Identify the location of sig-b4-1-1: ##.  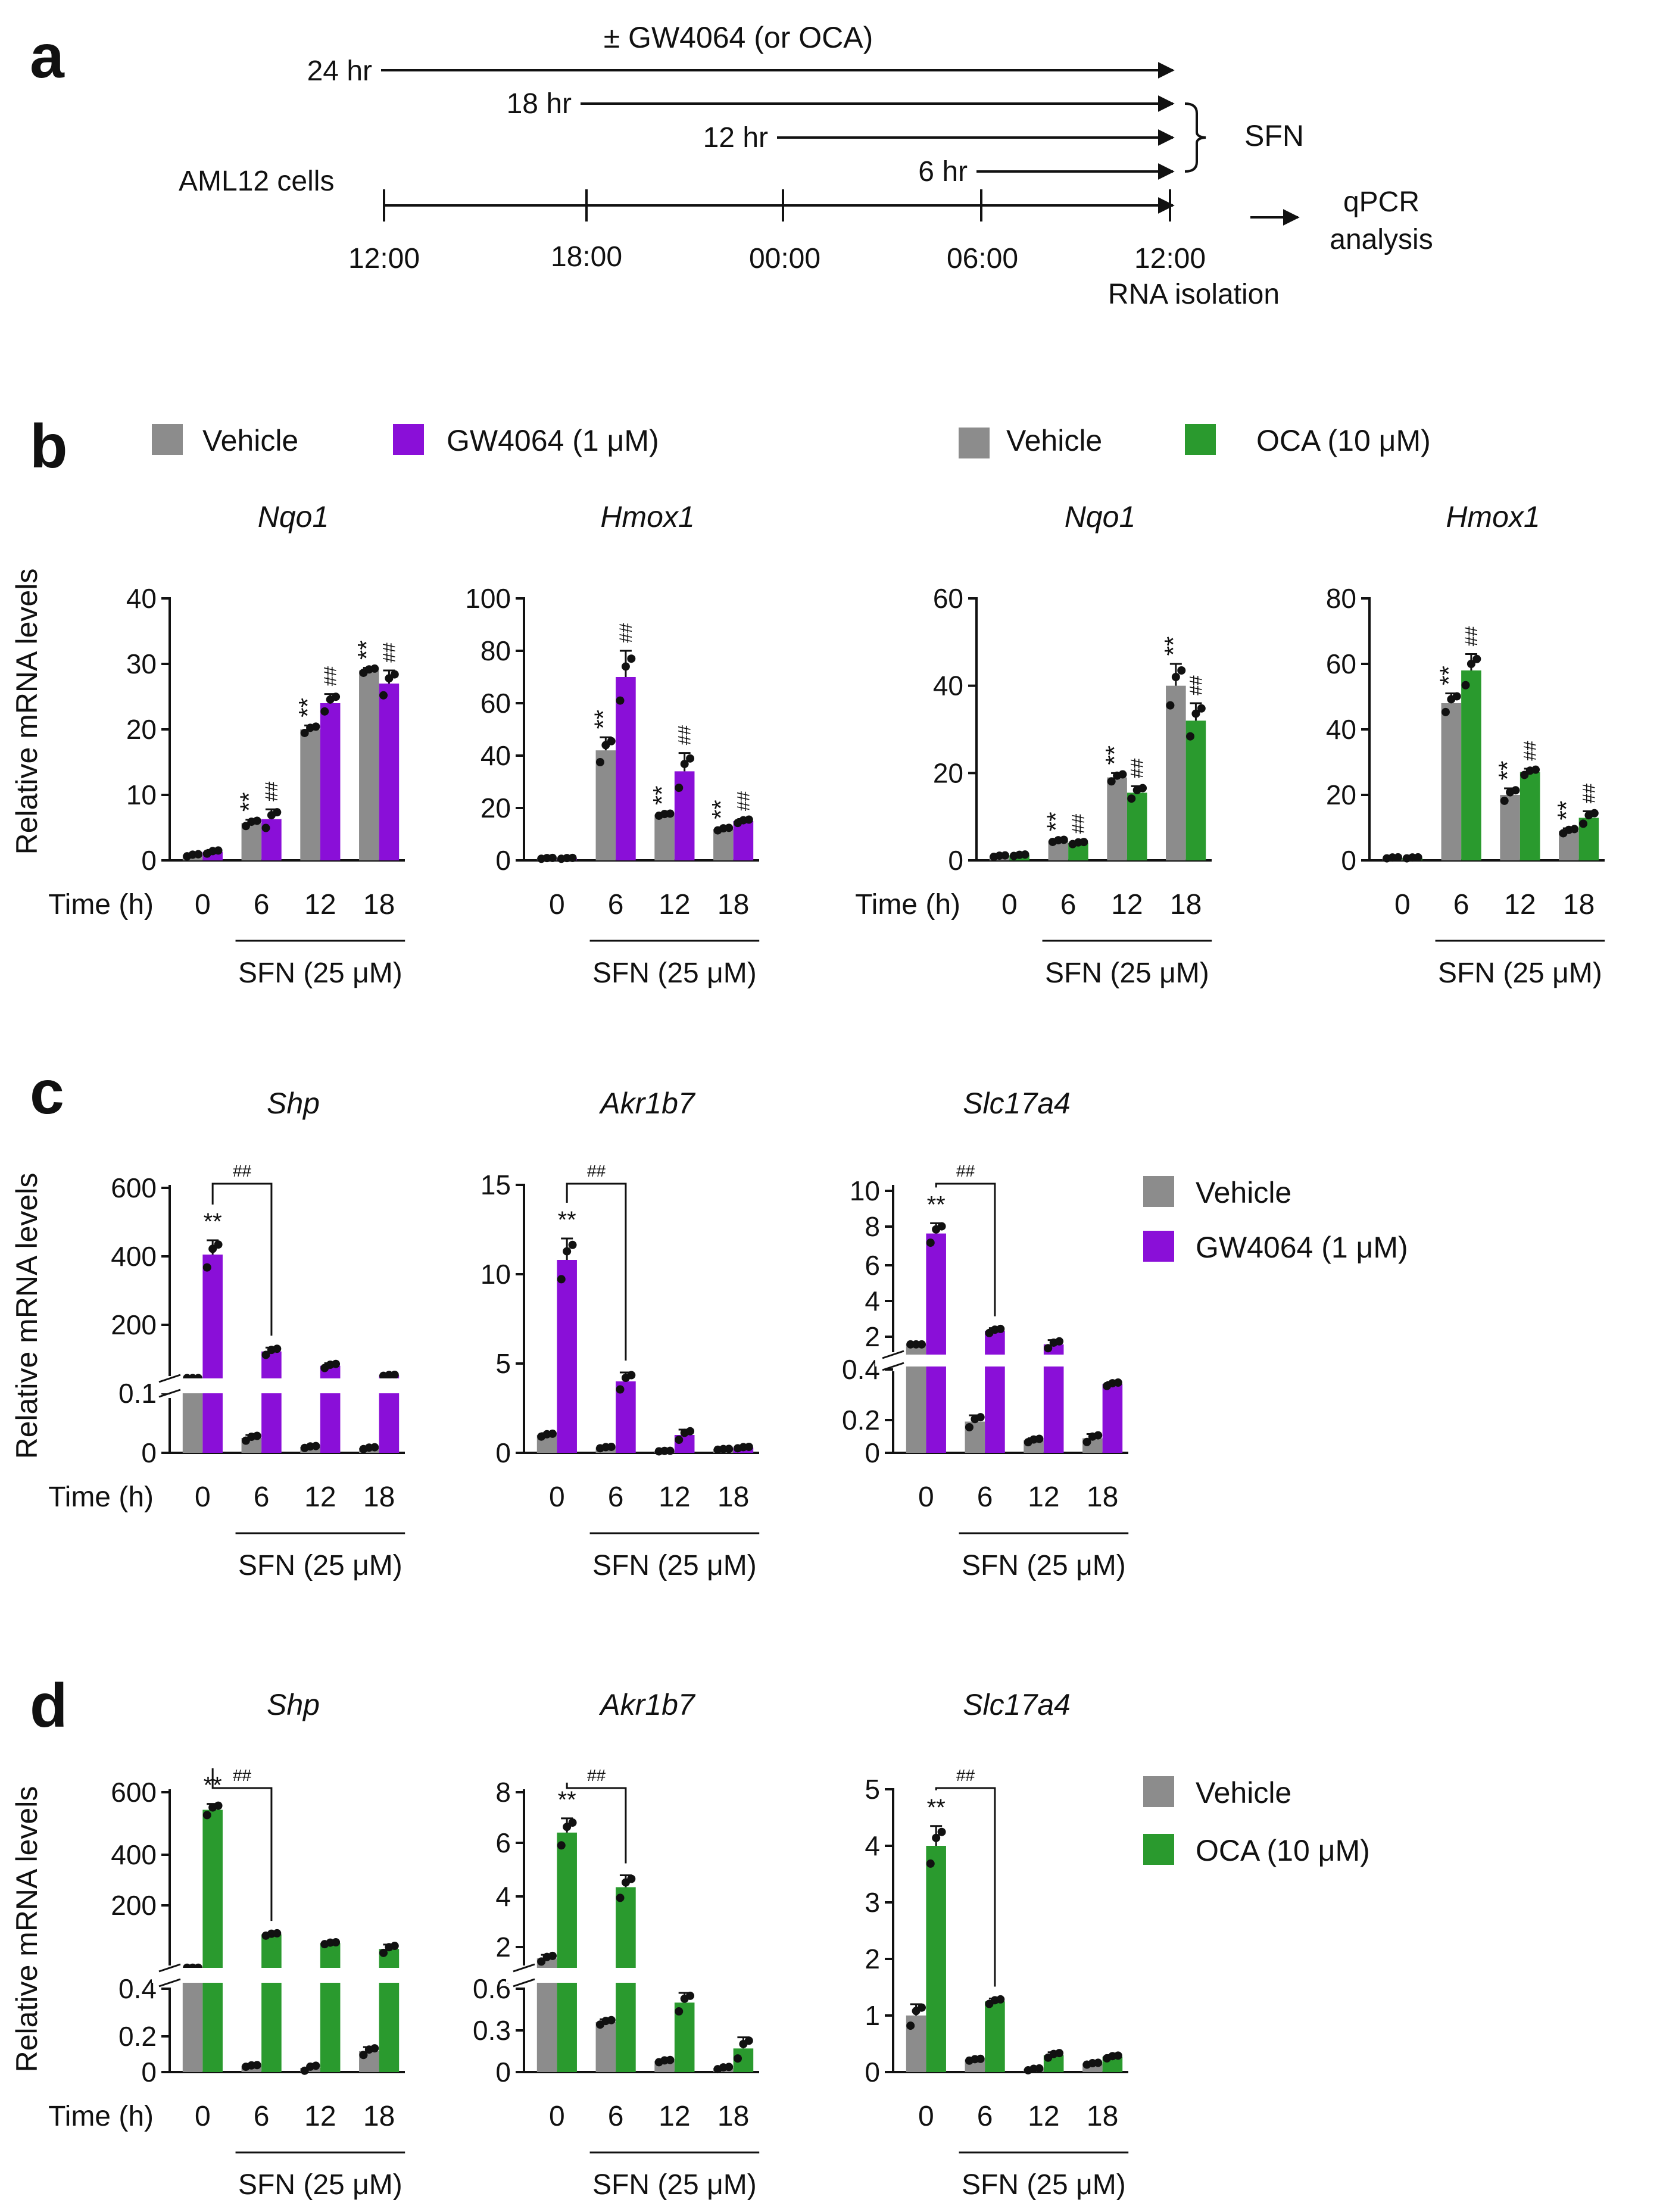
(1471, 636).